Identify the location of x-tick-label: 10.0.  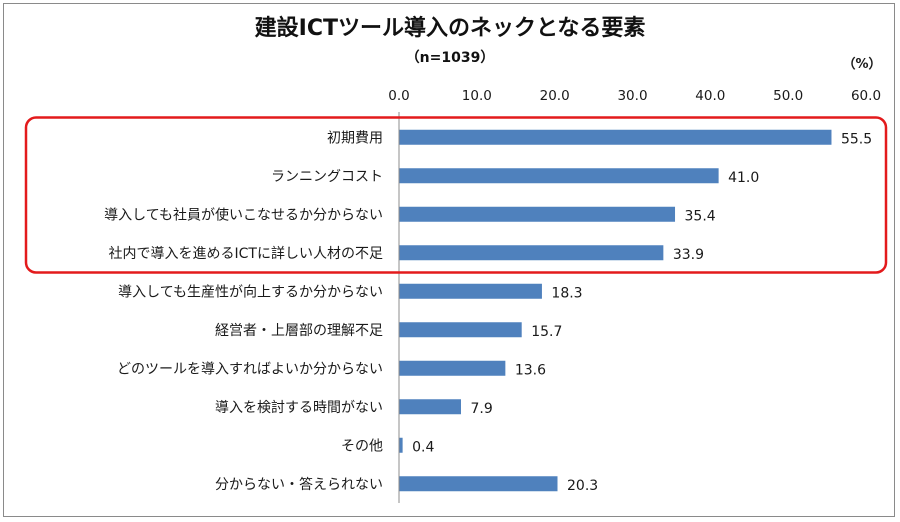
(477, 96).